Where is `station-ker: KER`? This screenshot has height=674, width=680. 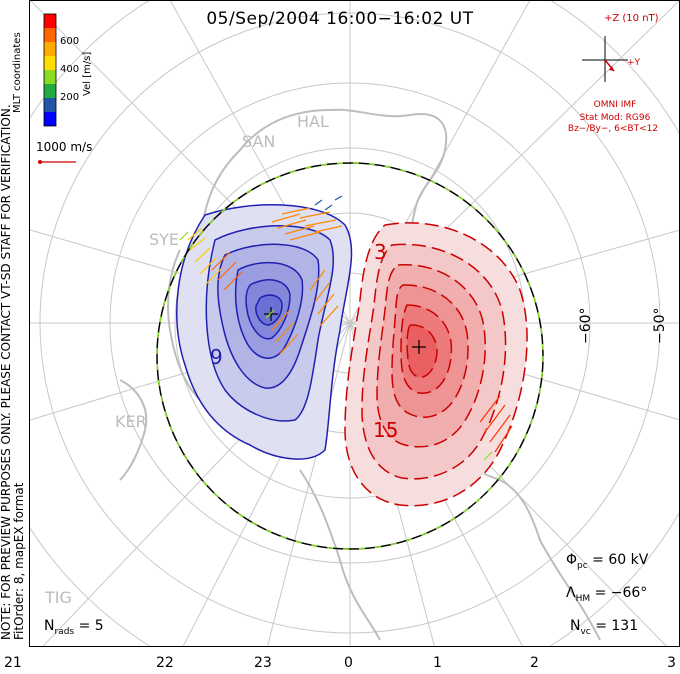 station-ker: KER is located at coordinates (131, 421).